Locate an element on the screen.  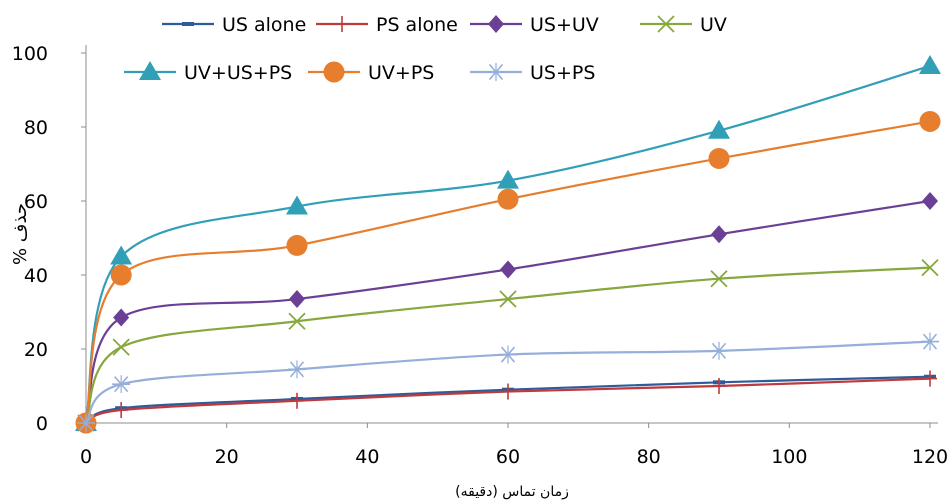
x-tick-label: 40 is located at coordinates (367, 457).